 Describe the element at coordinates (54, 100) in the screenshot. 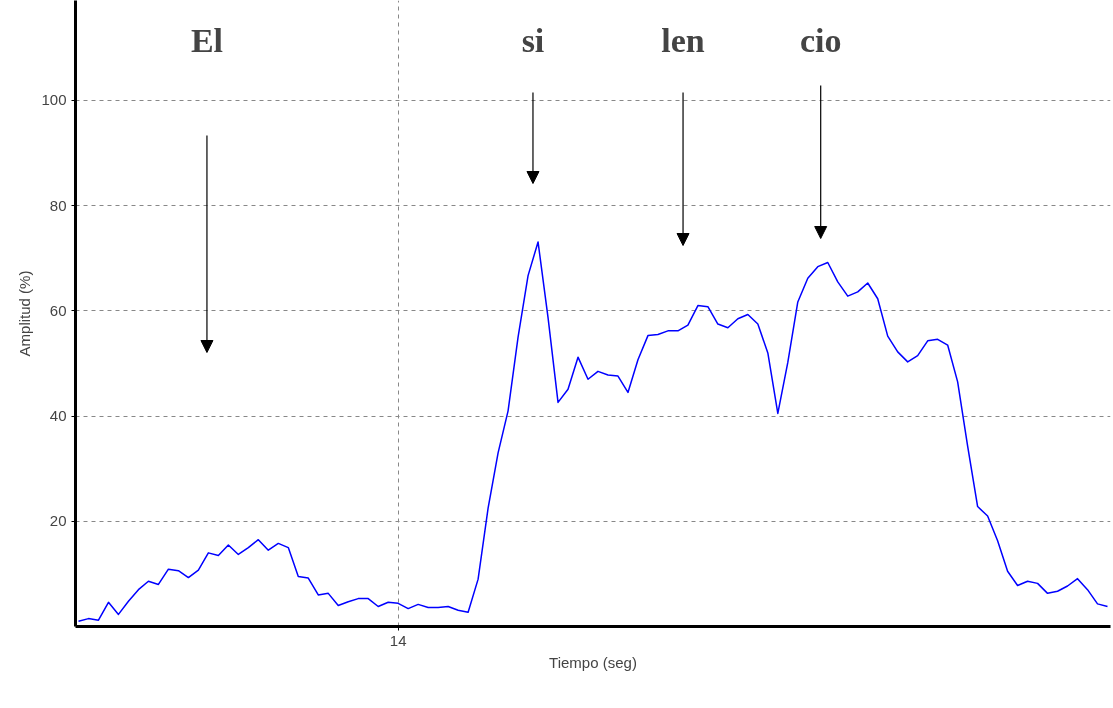

I see `y-tick-label: 100` at that location.